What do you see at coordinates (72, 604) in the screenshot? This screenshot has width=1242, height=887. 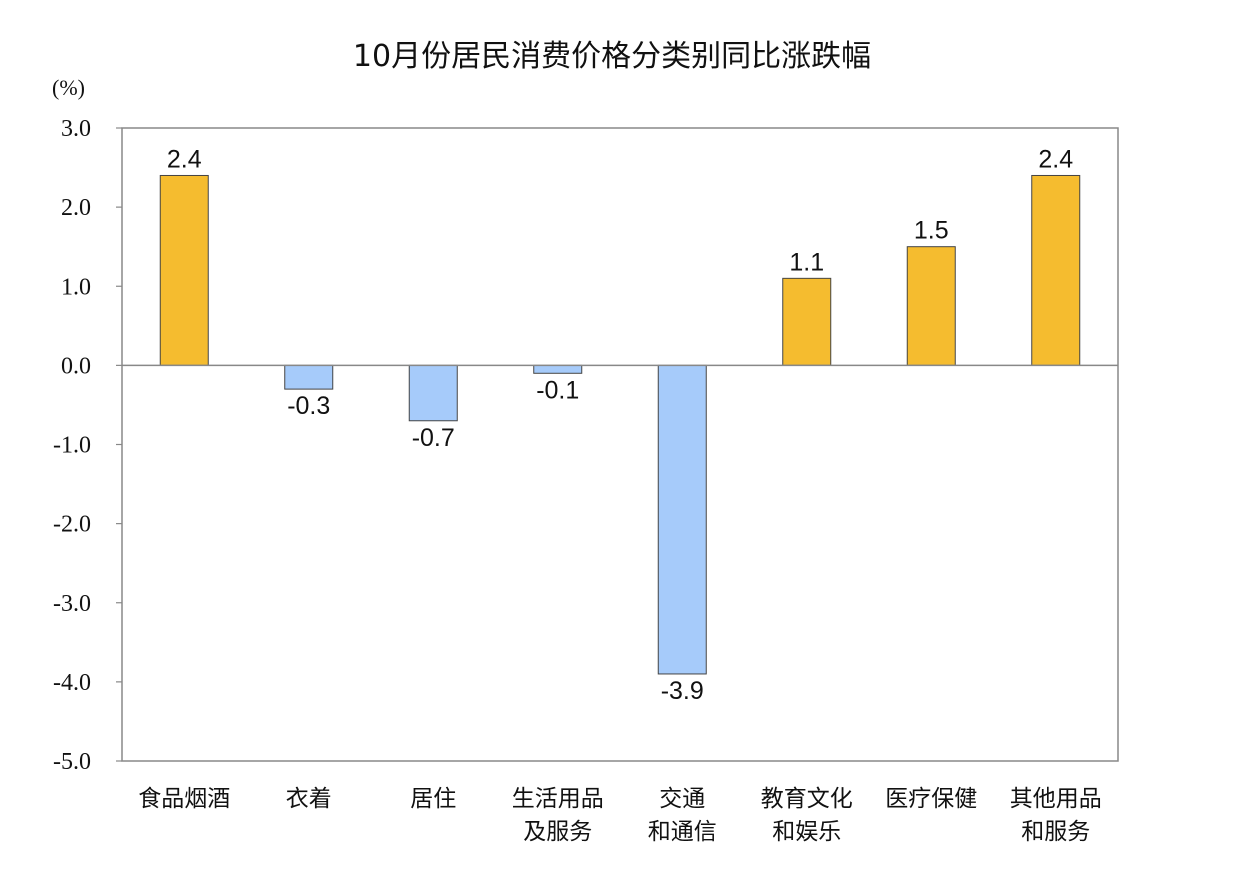 I see `y-tick-label: -3.0` at bounding box center [72, 604].